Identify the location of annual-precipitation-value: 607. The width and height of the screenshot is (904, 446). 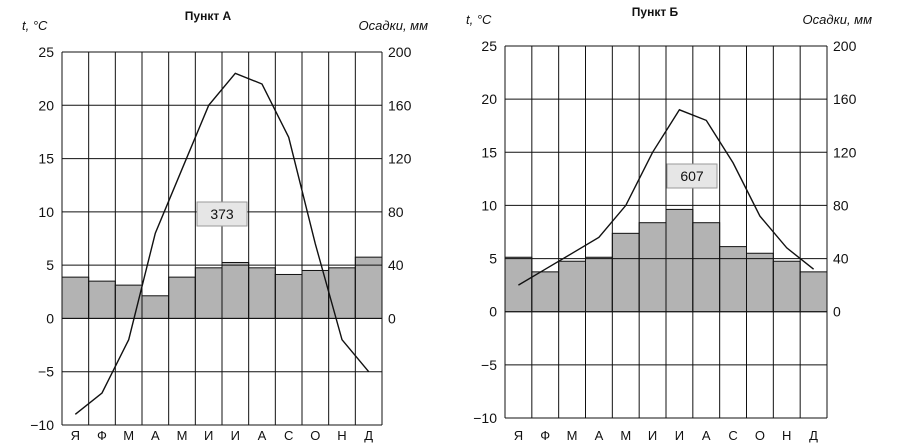
(692, 176).